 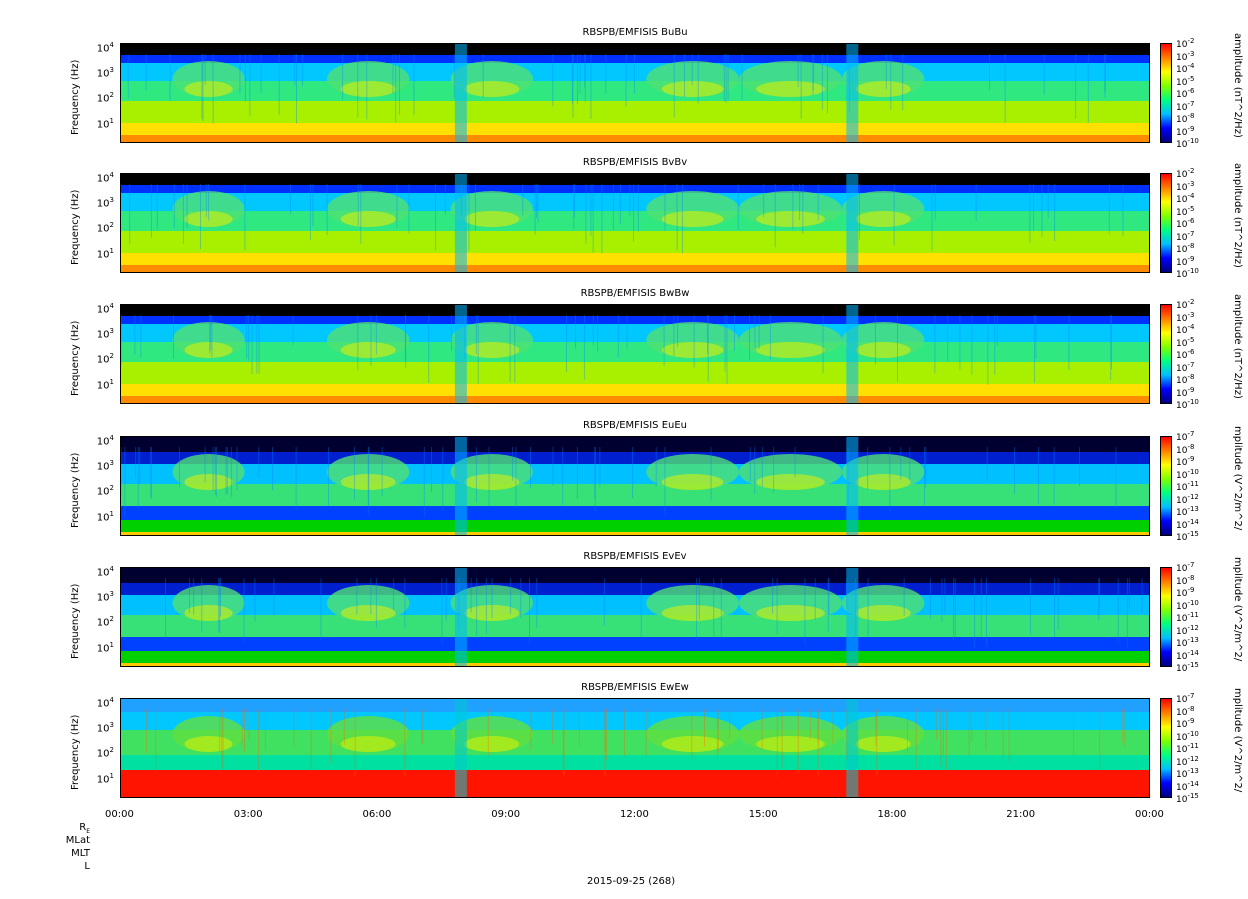 I want to click on colorbar-tick-label: 10⁻⁴, so click(x=1185, y=68).